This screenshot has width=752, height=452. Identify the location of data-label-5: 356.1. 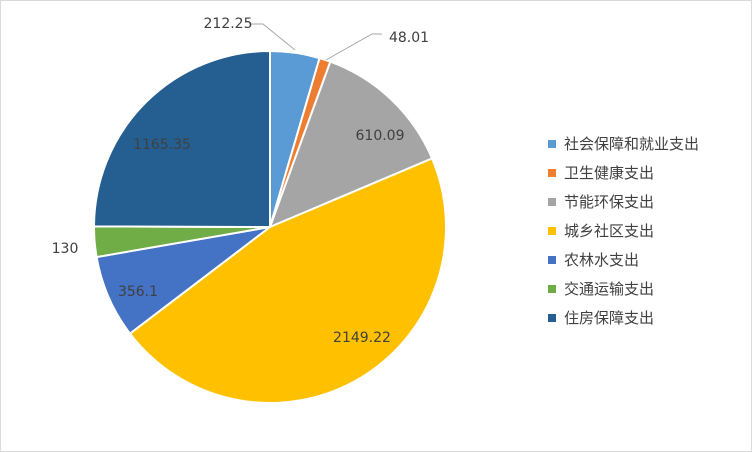
(138, 292).